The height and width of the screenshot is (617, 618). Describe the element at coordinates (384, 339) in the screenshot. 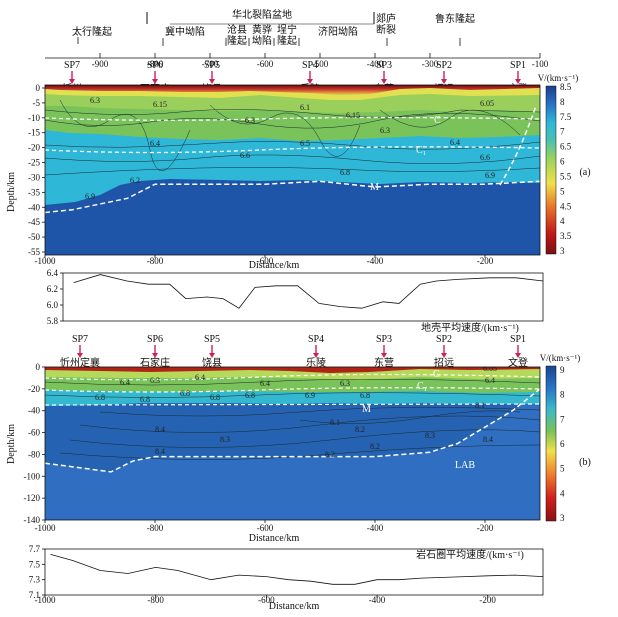

I see `shotpoint-label: SP3` at that location.